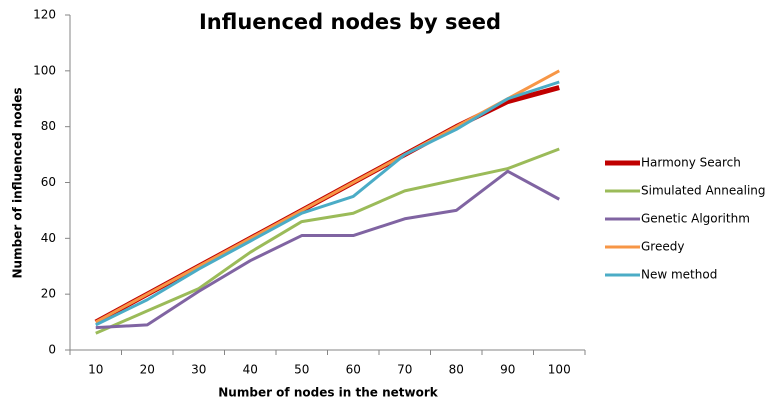  Describe the element at coordinates (44, 70) in the screenshot. I see `y-tick-label: 100` at that location.